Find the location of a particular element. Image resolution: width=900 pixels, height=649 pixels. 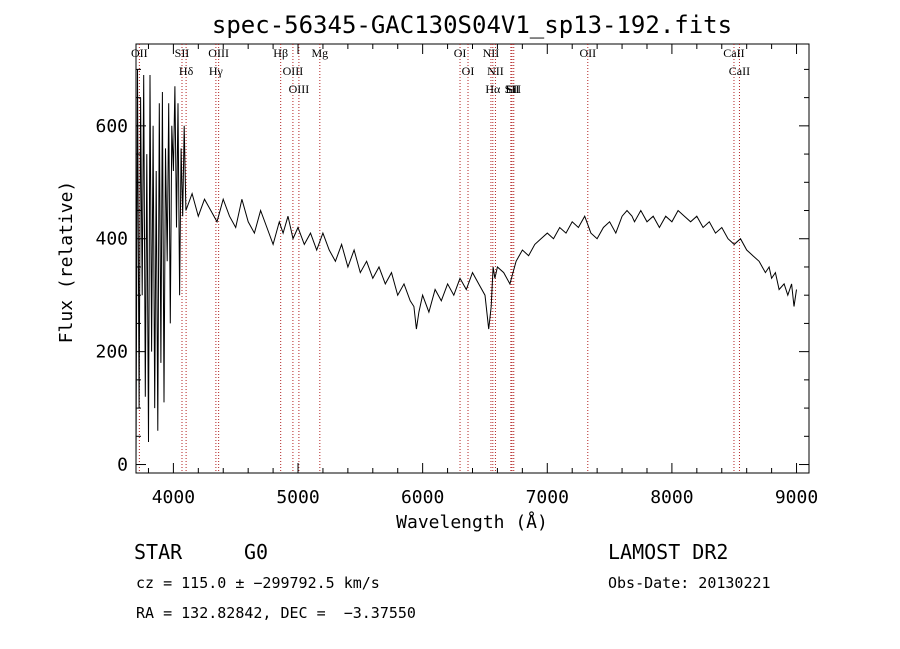

y-tick-label: 0 is located at coordinates (122, 465).